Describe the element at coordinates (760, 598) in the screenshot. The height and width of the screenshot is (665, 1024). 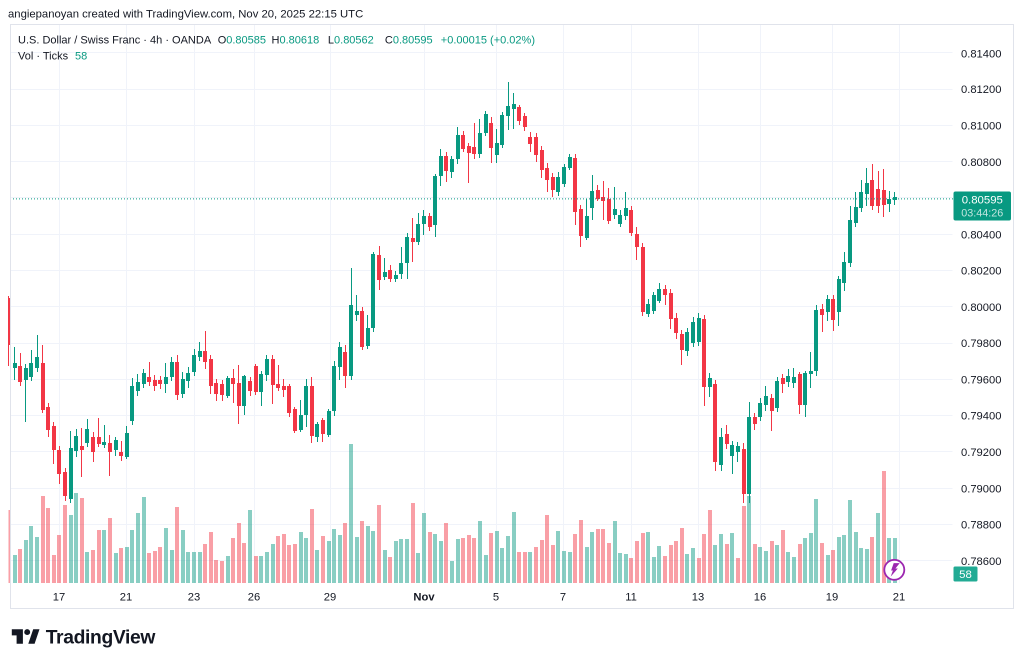
I see `svg-text: 16` at that location.